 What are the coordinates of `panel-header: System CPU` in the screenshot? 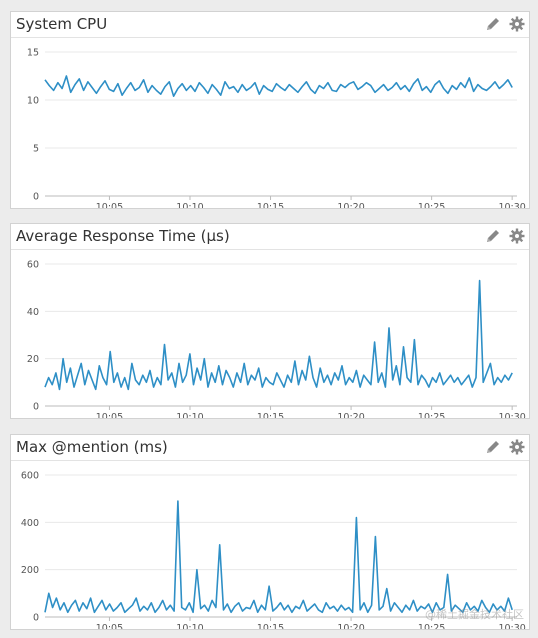 It's located at (270, 25).